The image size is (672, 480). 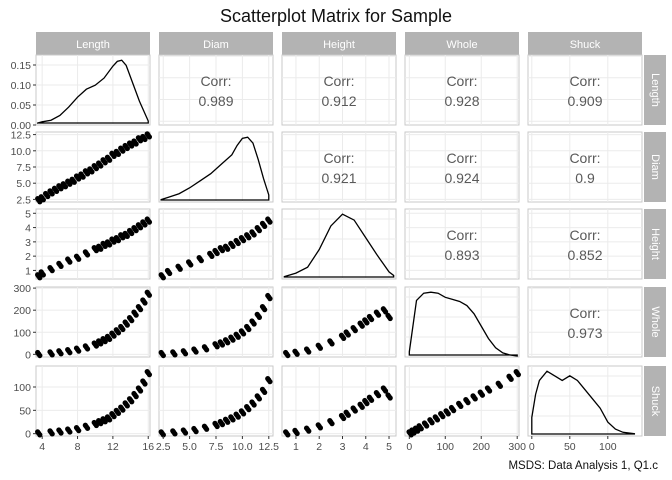 What do you see at coordinates (25, 411) in the screenshot?
I see `y-tick-label: 50` at bounding box center [25, 411].